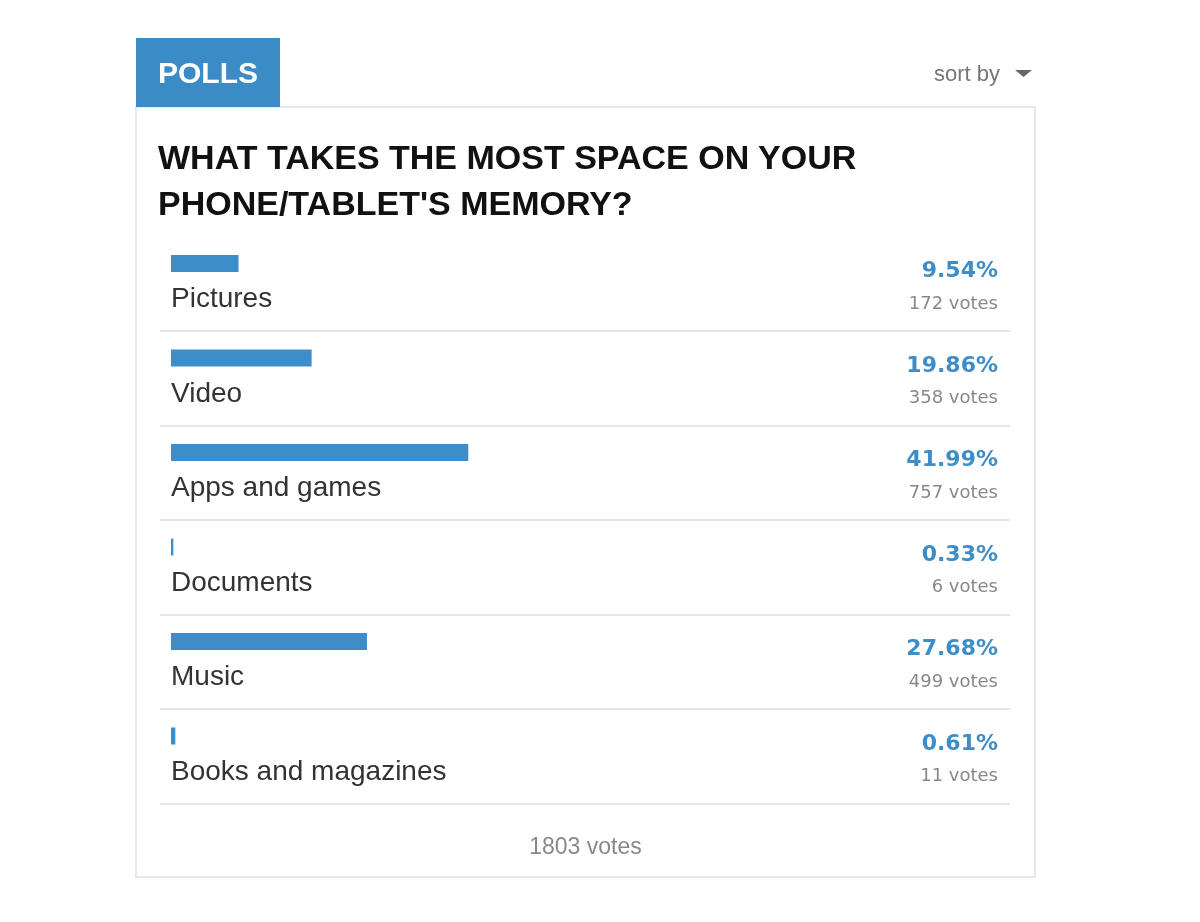 The width and height of the screenshot is (1200, 922). What do you see at coordinates (208, 72) in the screenshot?
I see `text: POLLS` at bounding box center [208, 72].